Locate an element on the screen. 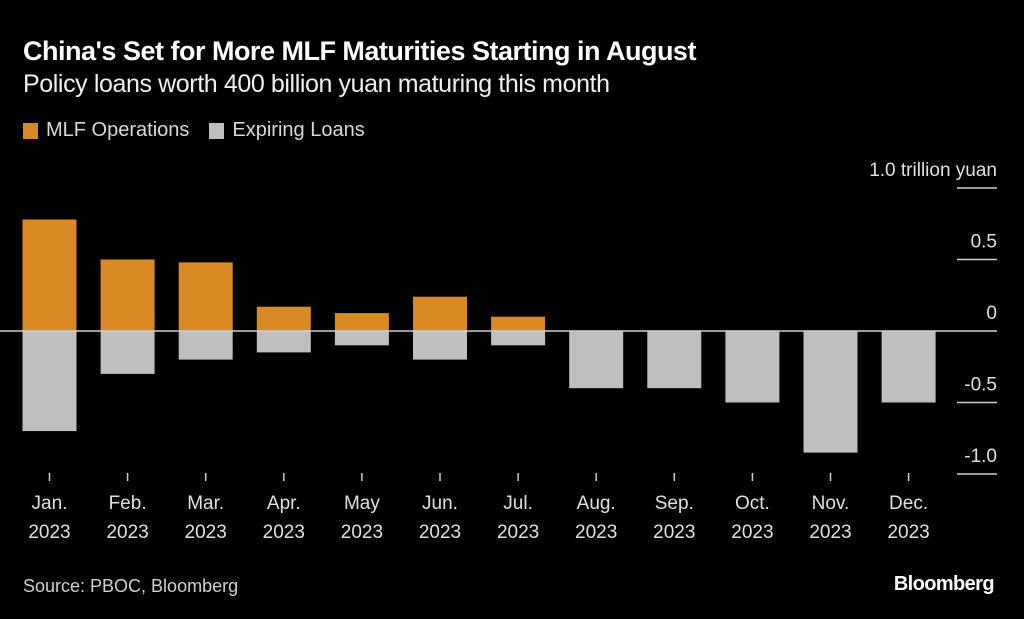 The height and width of the screenshot is (619, 1024). x-tick-label-month: Jun. is located at coordinates (440, 503).